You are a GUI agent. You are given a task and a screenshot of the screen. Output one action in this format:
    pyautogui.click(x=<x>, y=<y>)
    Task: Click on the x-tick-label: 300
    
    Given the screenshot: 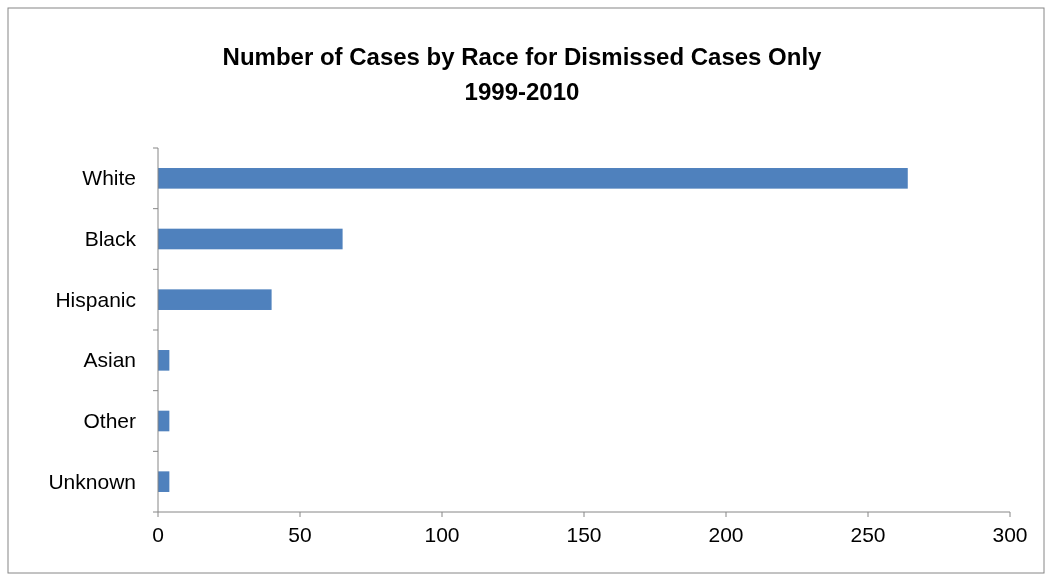 What is the action you would take?
    pyautogui.click(x=1010, y=534)
    